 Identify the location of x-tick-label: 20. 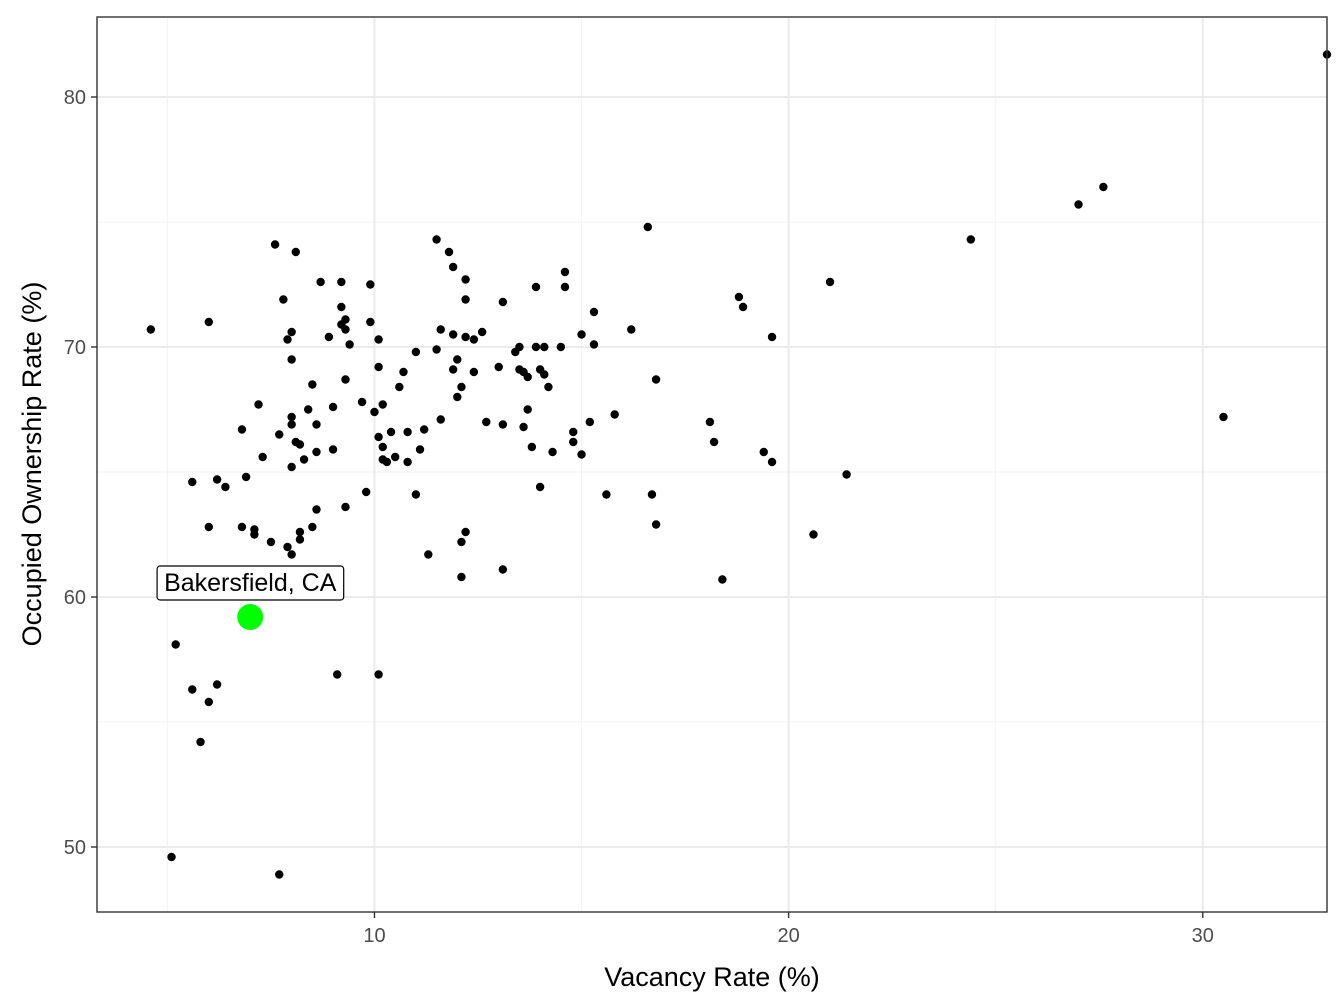
(788, 936).